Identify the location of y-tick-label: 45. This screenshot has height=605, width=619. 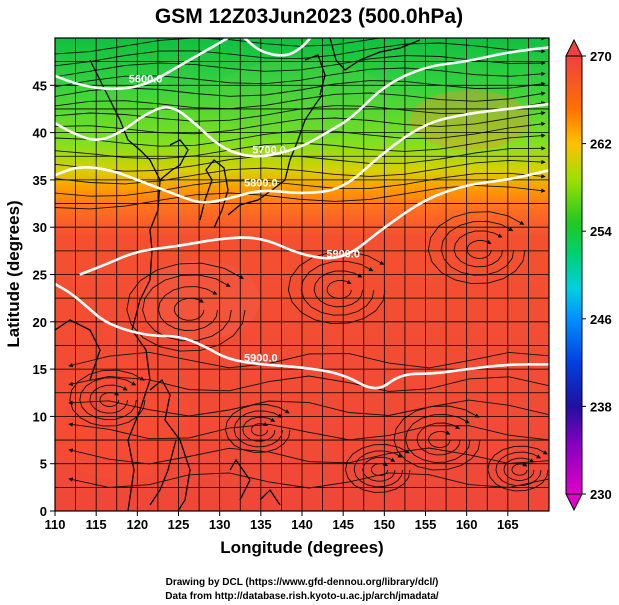
(40, 85).